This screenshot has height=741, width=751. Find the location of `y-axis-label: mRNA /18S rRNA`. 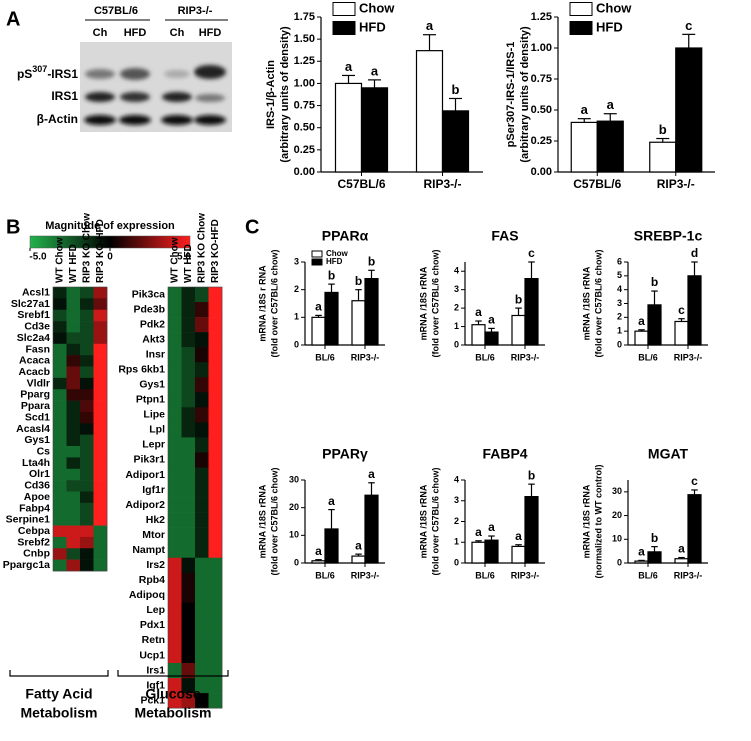

y-axis-label: mRNA /18S rRNA is located at coordinates (586, 521).